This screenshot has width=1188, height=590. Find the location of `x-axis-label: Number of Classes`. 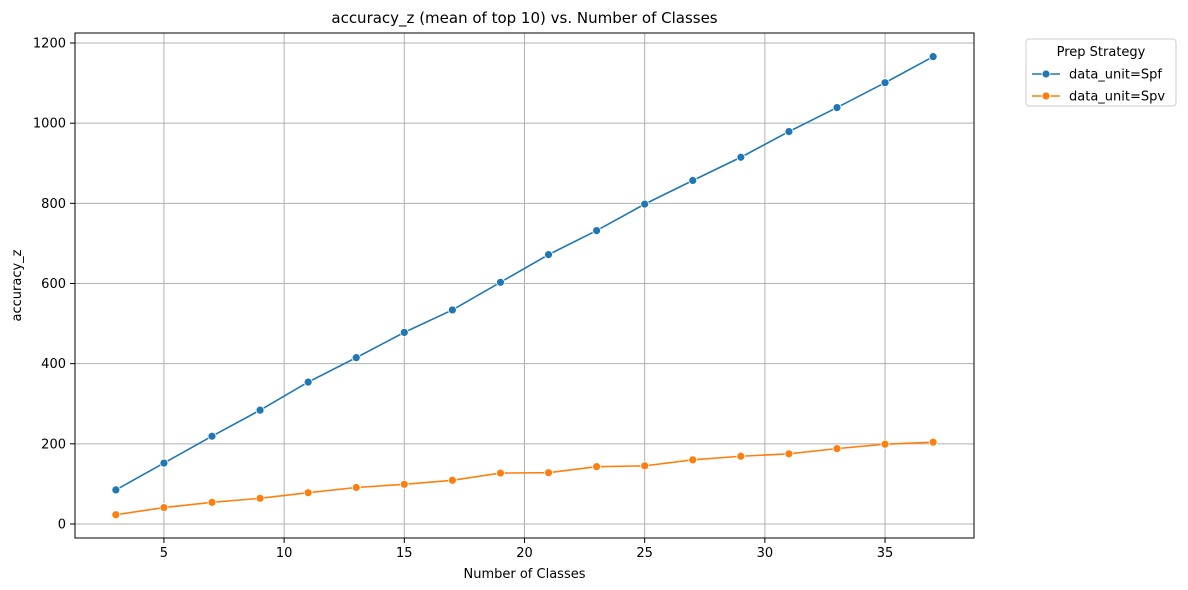

x-axis-label: Number of Classes is located at coordinates (525, 574).